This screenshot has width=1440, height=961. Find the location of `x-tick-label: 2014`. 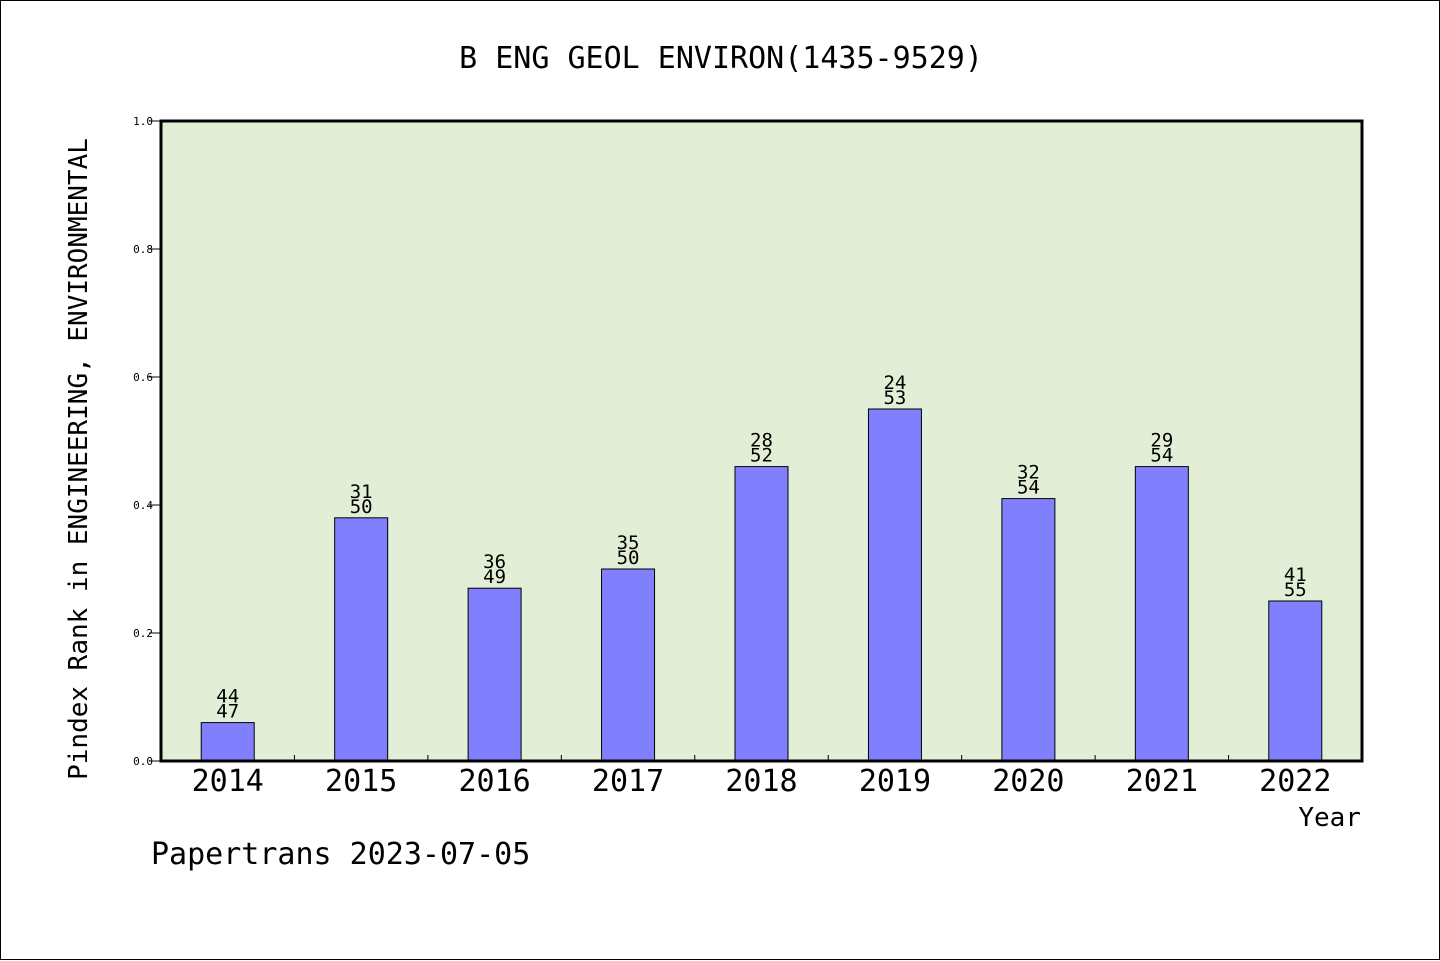

x-tick-label: 2014 is located at coordinates (228, 781).